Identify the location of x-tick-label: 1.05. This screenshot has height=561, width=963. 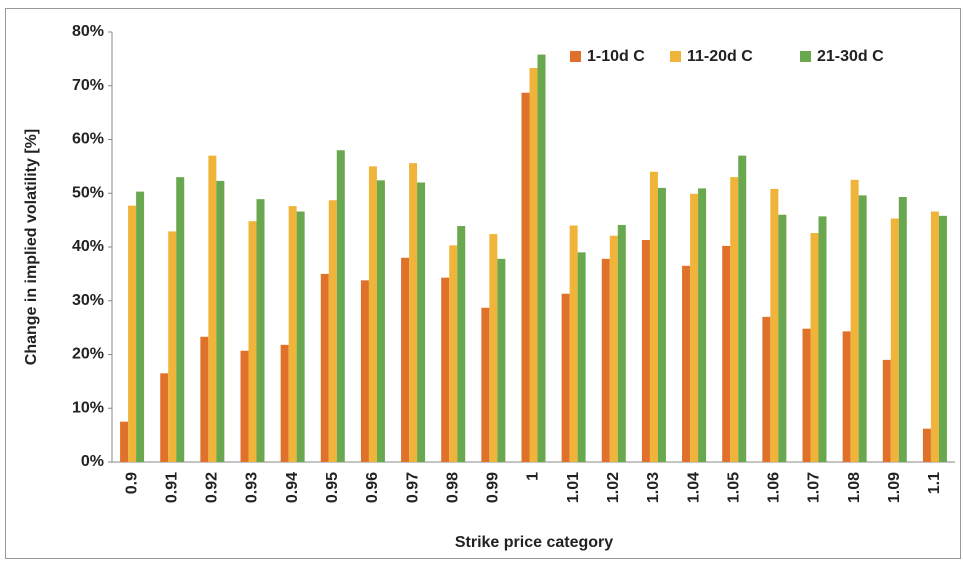
(733, 487).